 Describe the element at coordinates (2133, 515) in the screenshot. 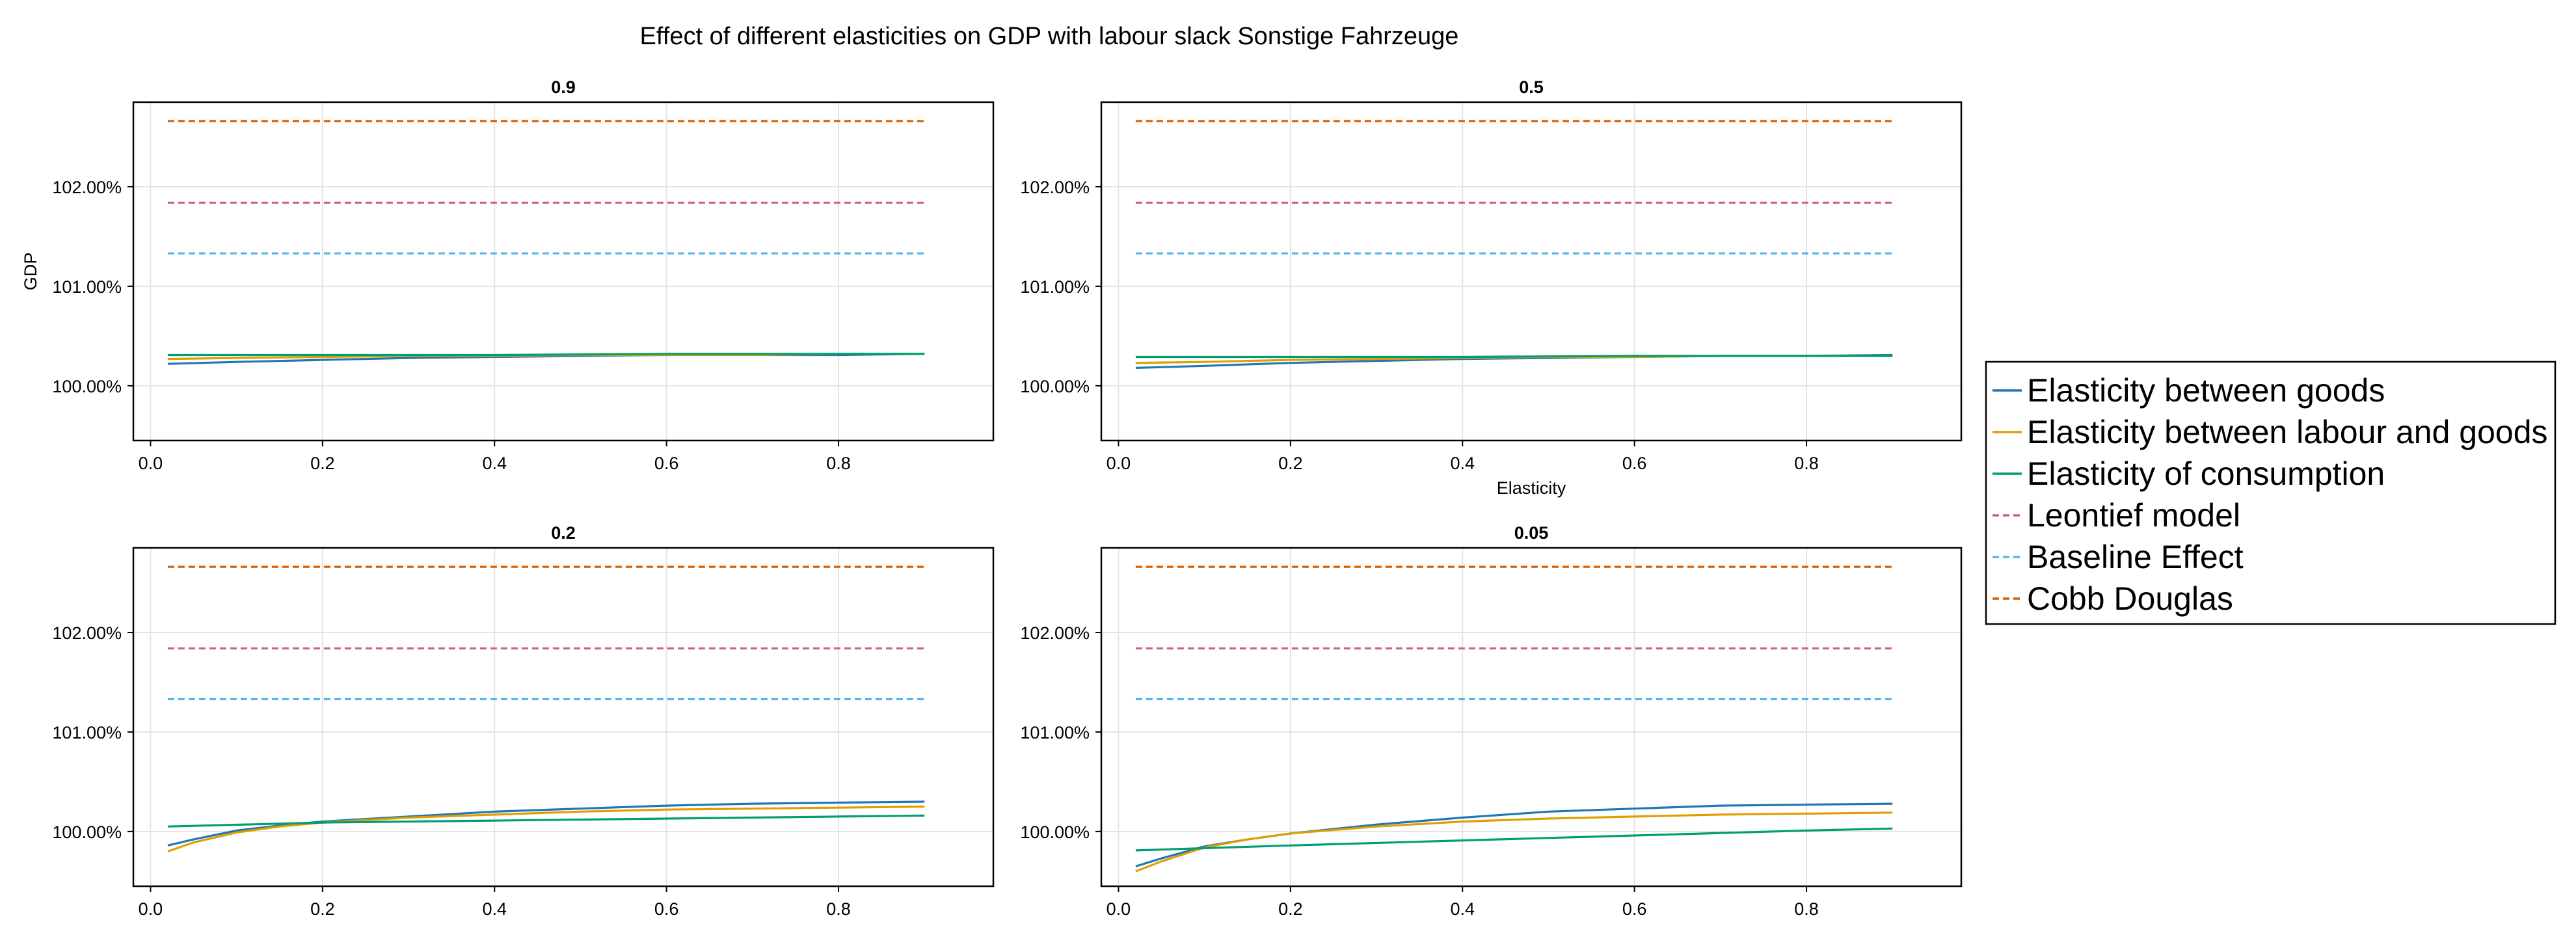

I see `legend-label: Leontief model` at that location.